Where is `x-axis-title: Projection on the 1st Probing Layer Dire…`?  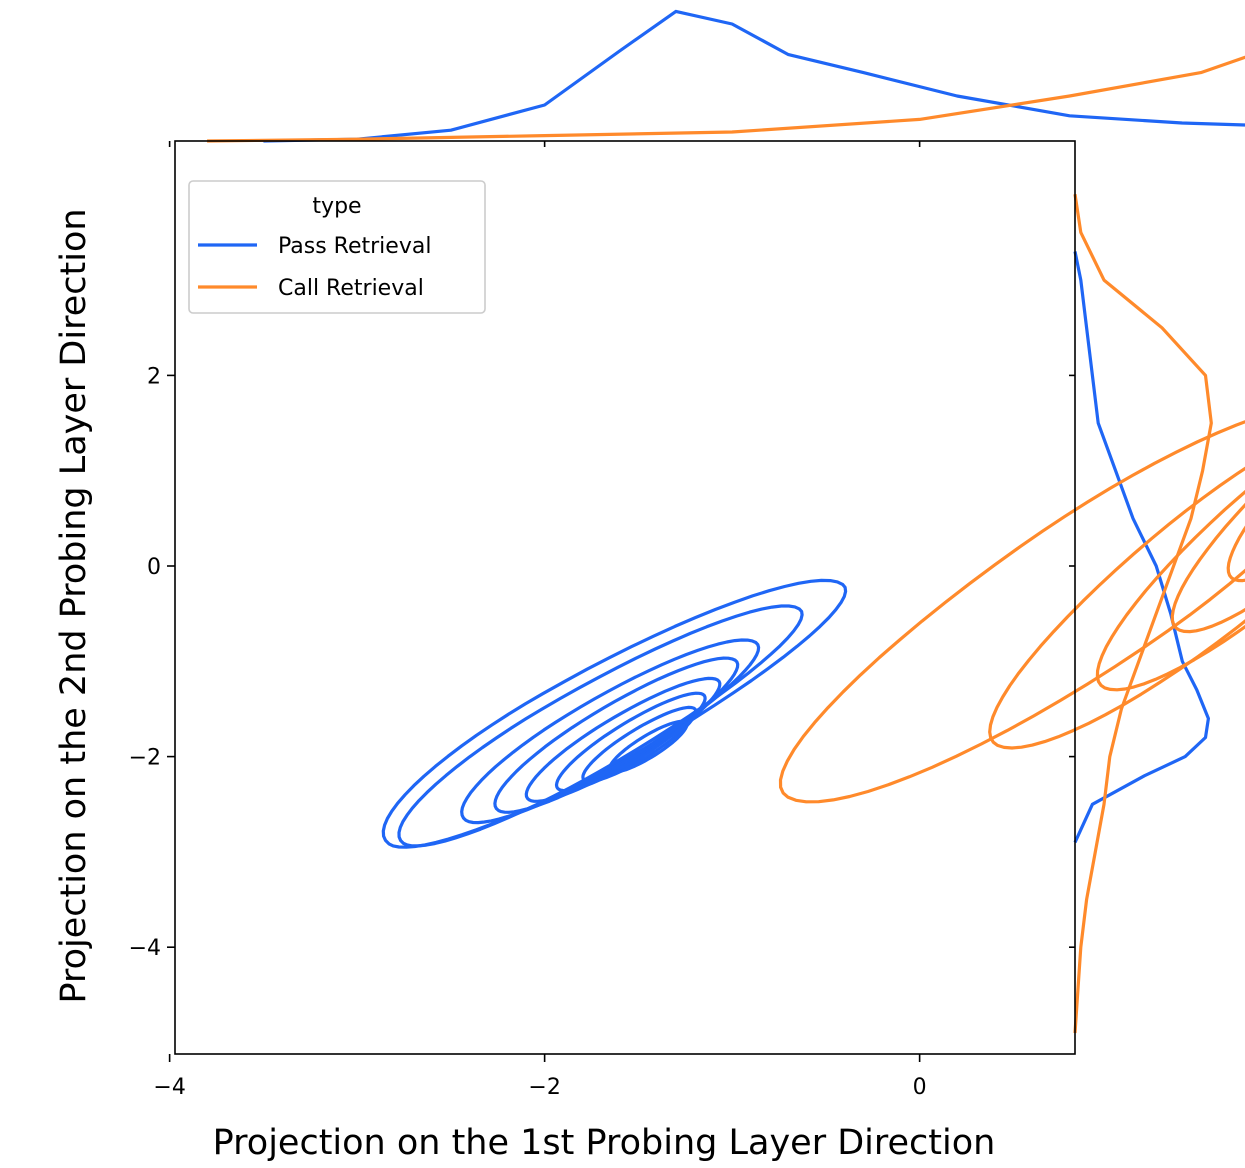 x-axis-title: Projection on the 1st Probing Layer Dire… is located at coordinates (604, 1143).